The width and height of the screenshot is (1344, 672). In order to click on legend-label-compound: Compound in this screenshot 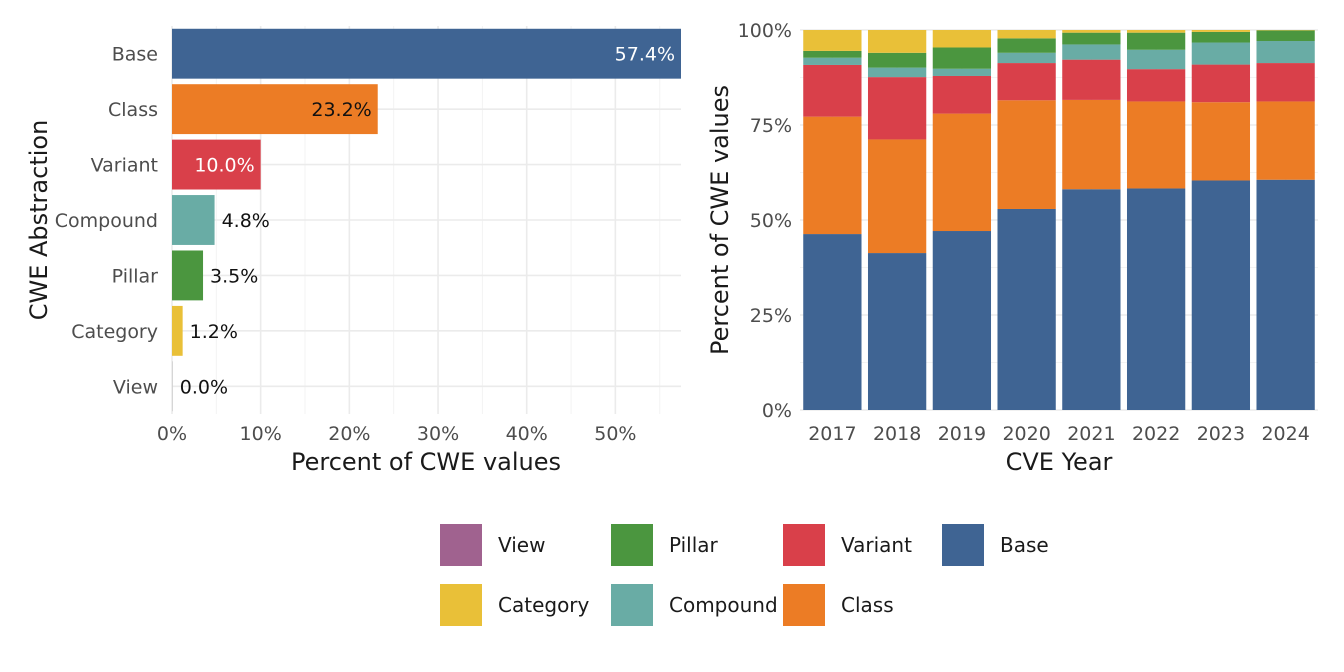, I will do `click(723, 605)`.